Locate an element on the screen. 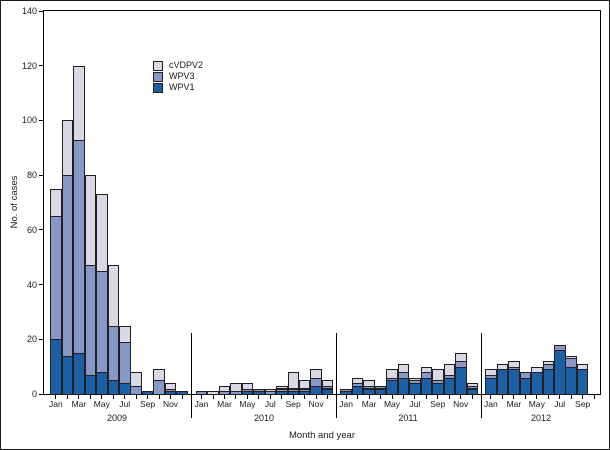 This screenshot has height=450, width=610. legend-label: WPV1 is located at coordinates (182, 87).